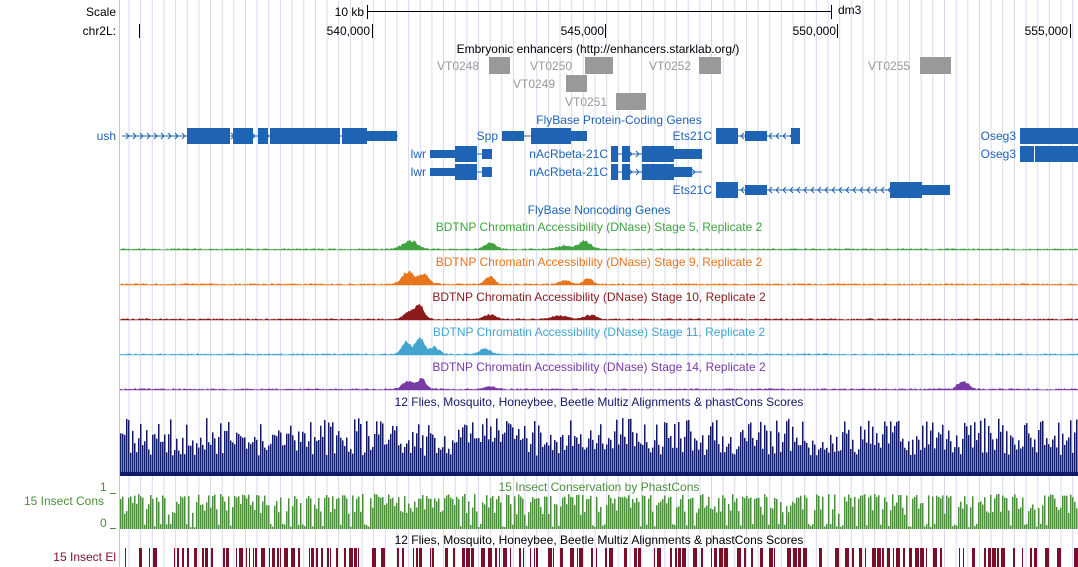 The height and width of the screenshot is (567, 1078). What do you see at coordinates (882, 190) in the screenshot?
I see `strand-arrow` at bounding box center [882, 190].